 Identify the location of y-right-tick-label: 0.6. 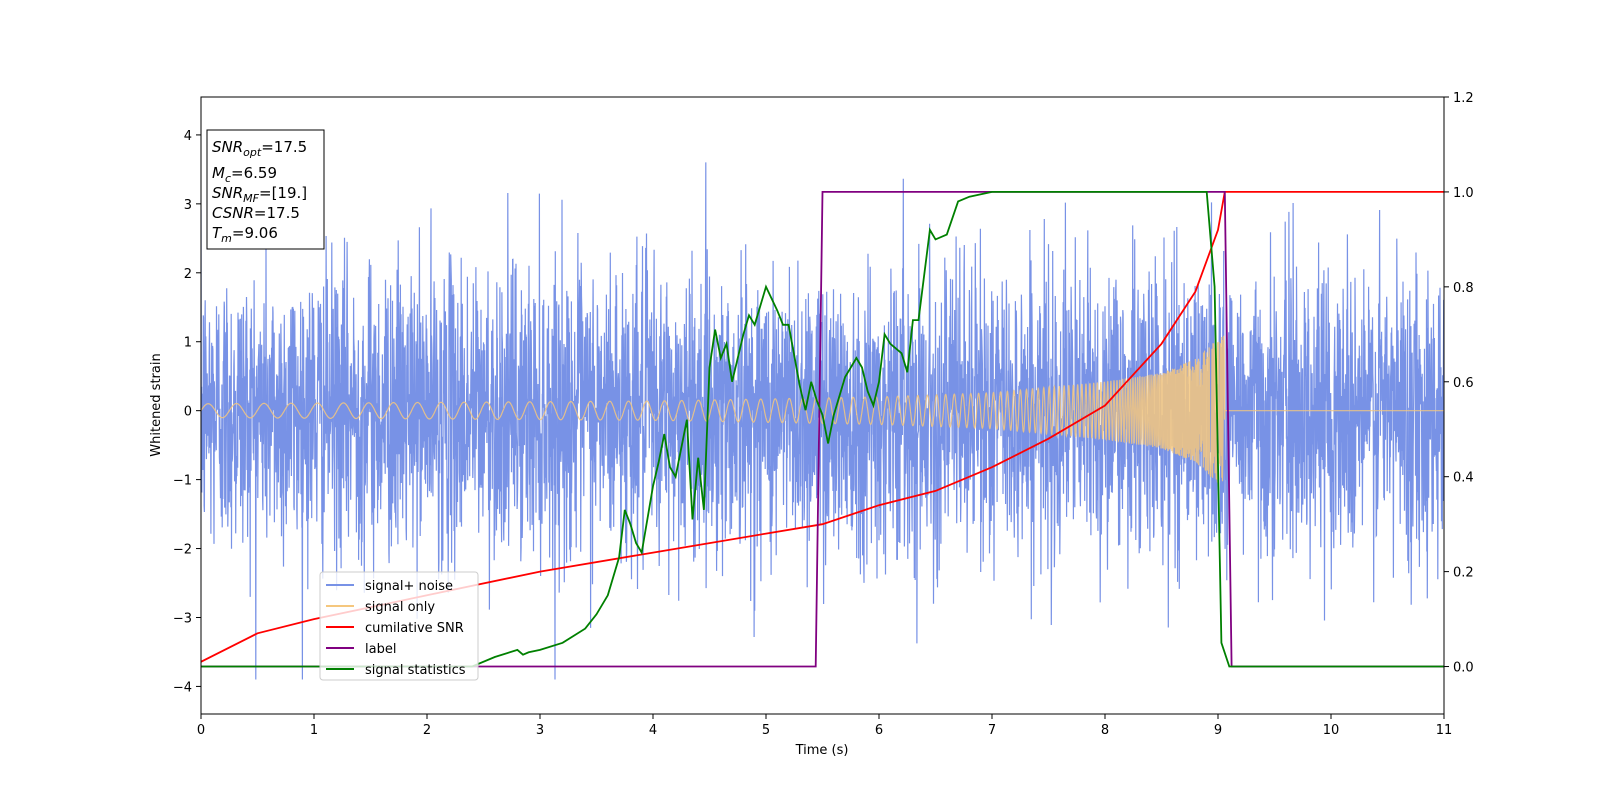
(1463, 383).